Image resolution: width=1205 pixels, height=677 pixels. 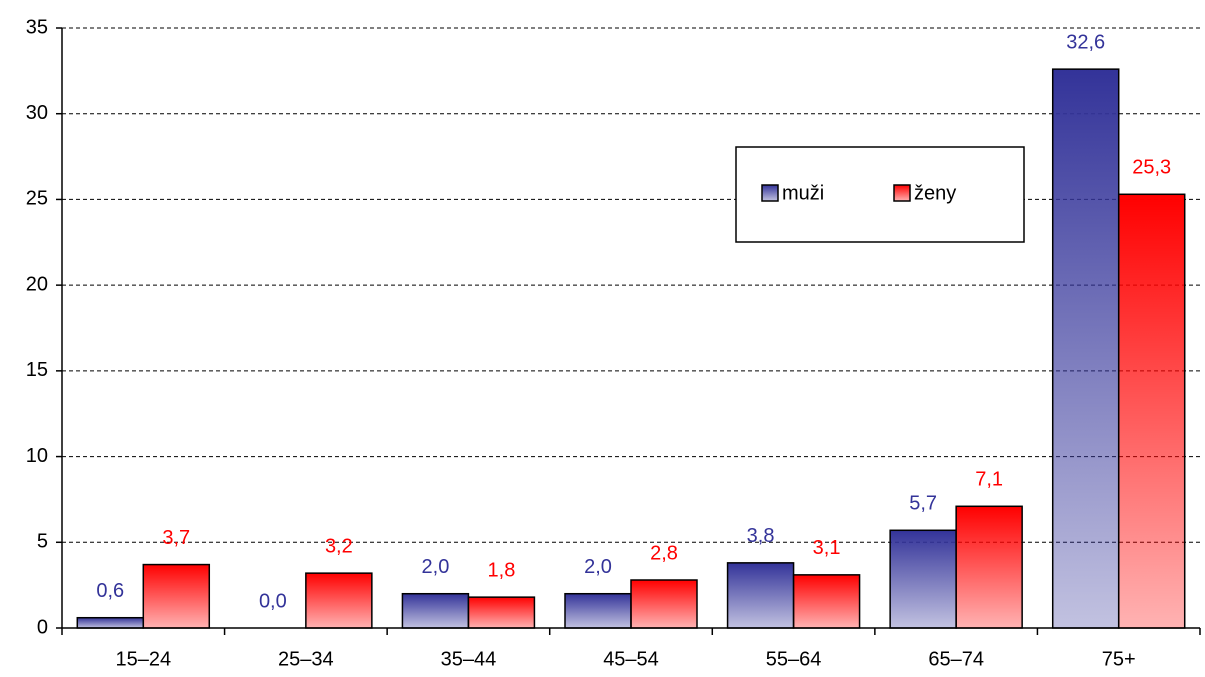 I want to click on x-tick-label: 25–34, so click(x=306, y=659).